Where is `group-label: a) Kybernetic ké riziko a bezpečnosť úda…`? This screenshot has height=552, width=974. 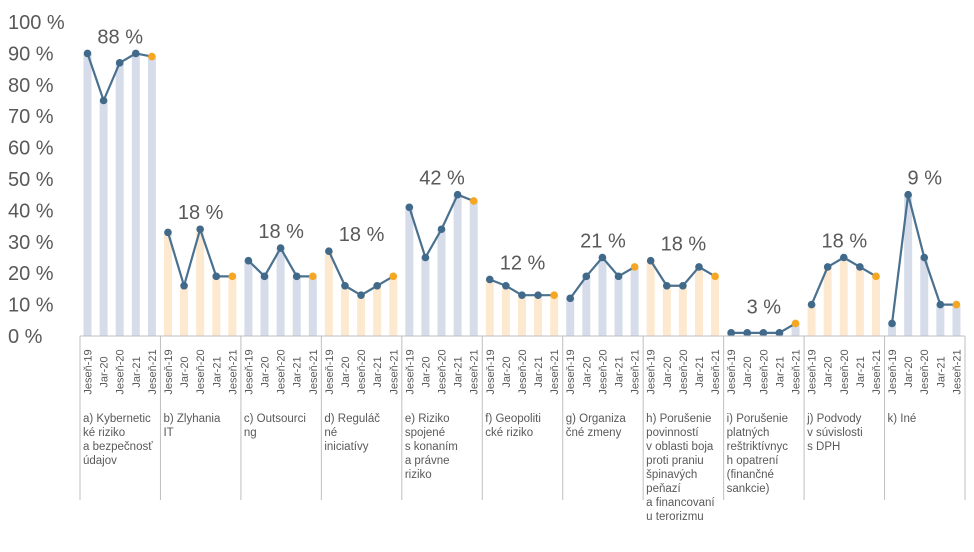
group-label: a) Kybernetic ké riziko a bezpečnosť úda… is located at coordinates (118, 440).